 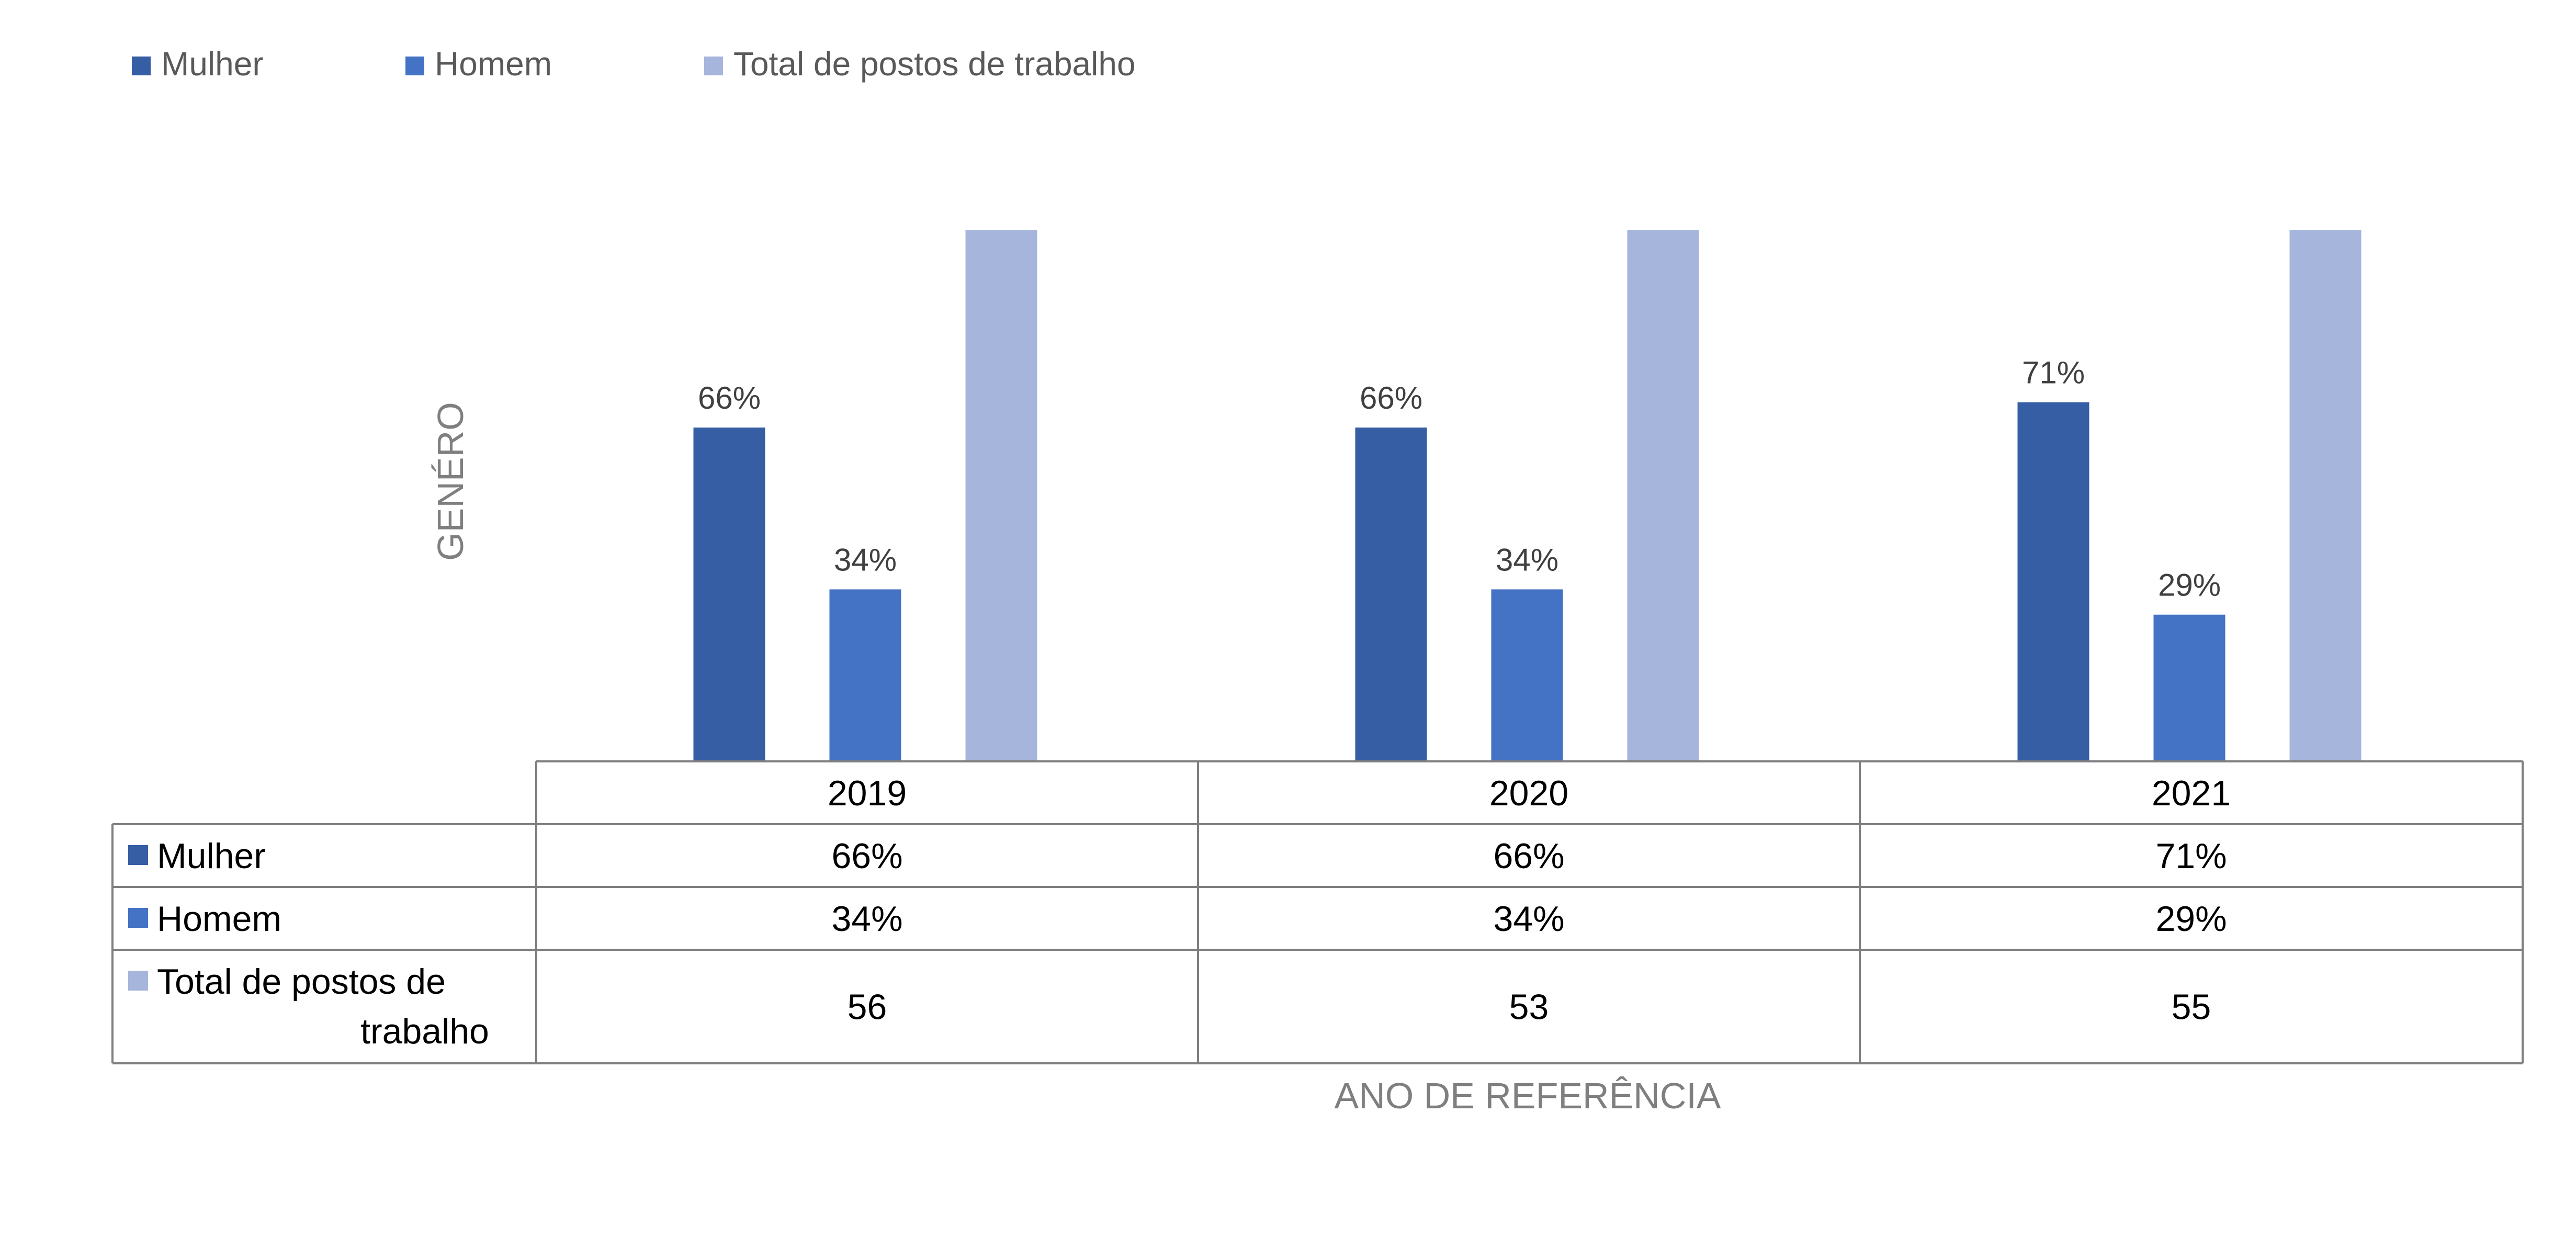 What do you see at coordinates (868, 793) in the screenshot?
I see `table-header-2019: 2019` at bounding box center [868, 793].